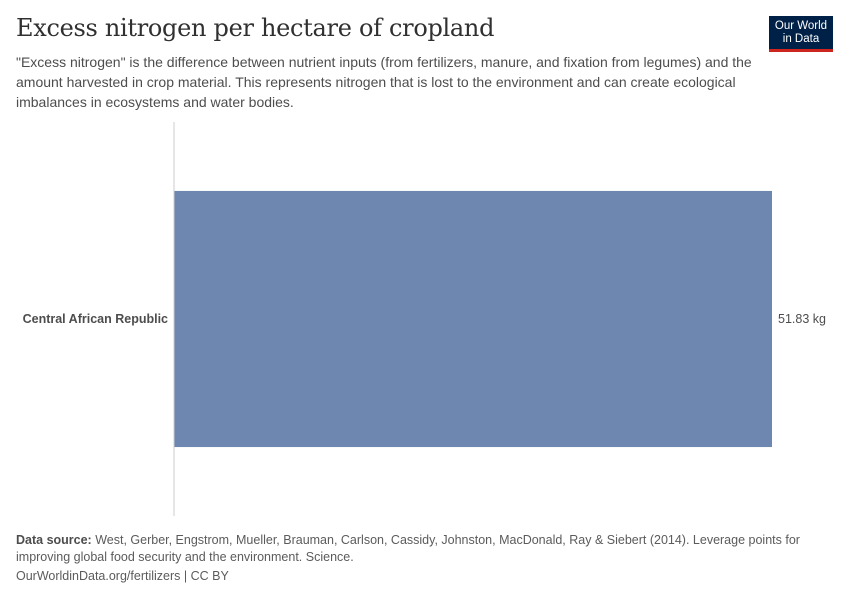 The image size is (850, 600). What do you see at coordinates (95, 319) in the screenshot?
I see `category-label: Central African Republic` at bounding box center [95, 319].